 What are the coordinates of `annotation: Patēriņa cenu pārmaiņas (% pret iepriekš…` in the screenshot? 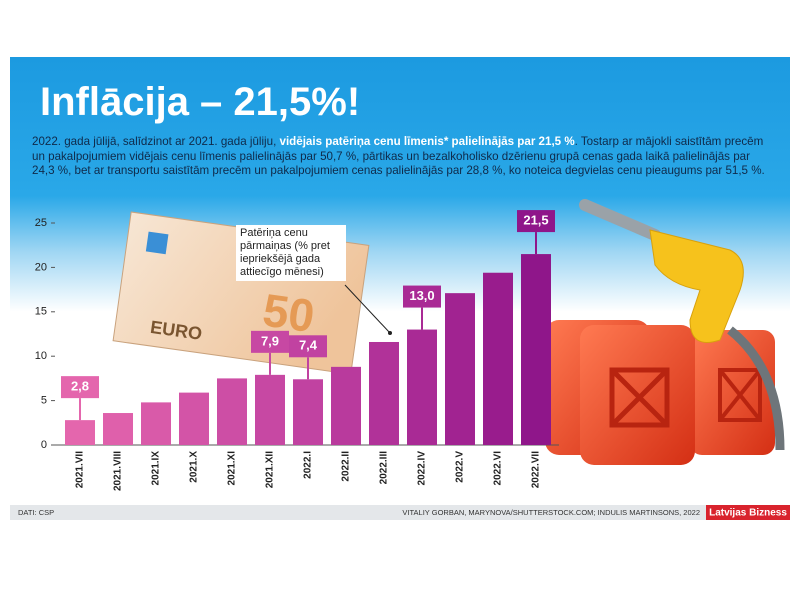 It's located at (291, 253).